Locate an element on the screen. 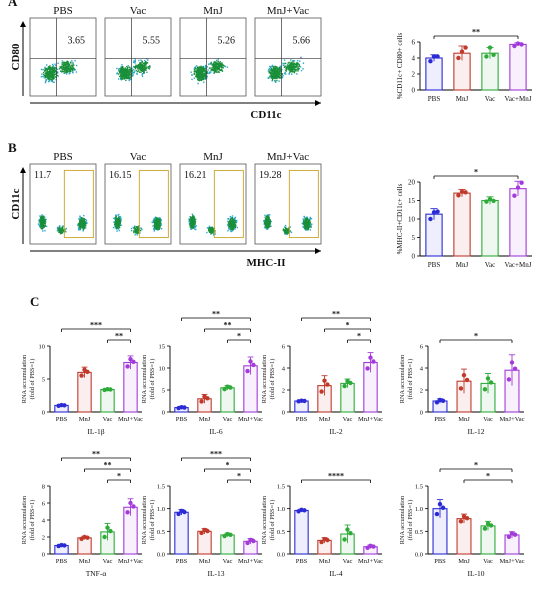 The height and width of the screenshot is (595, 550). flow-gate-value: 11.7 is located at coordinates (42, 175).